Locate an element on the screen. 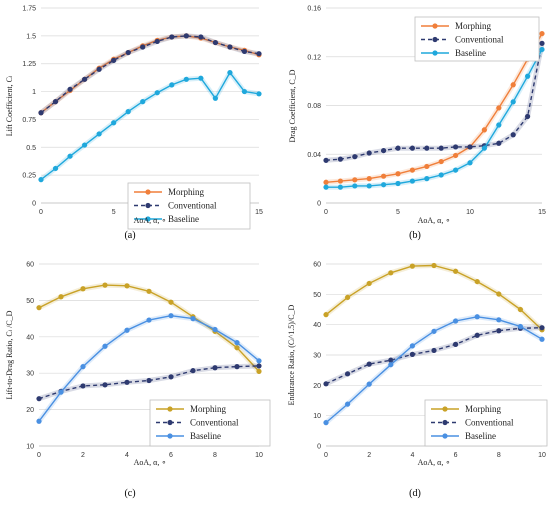 Image resolution: width=550 pixels, height=507 pixels. y-tick-label: 50 is located at coordinates (317, 295).